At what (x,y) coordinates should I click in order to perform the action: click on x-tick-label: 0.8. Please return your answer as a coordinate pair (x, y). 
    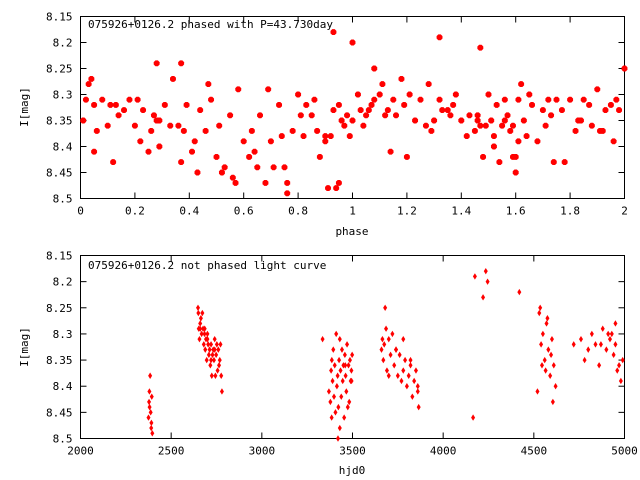
    Looking at the image, I should click on (298, 211).